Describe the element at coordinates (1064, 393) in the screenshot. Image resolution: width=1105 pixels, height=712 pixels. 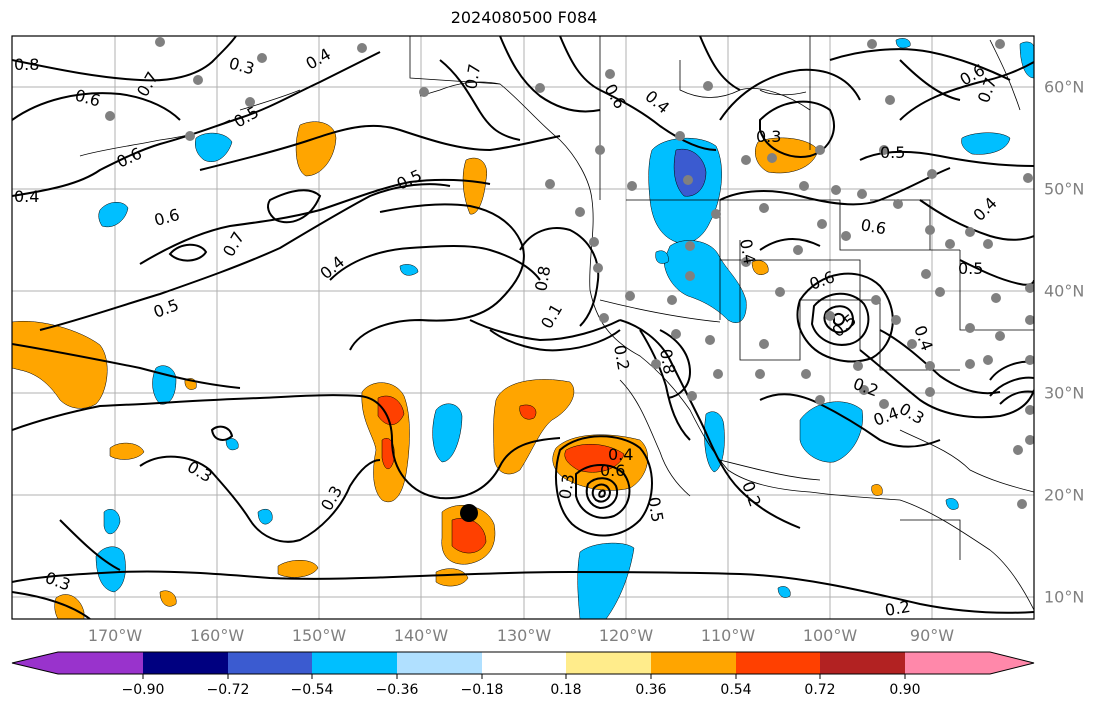
I see `lat-label: 30°N` at that location.